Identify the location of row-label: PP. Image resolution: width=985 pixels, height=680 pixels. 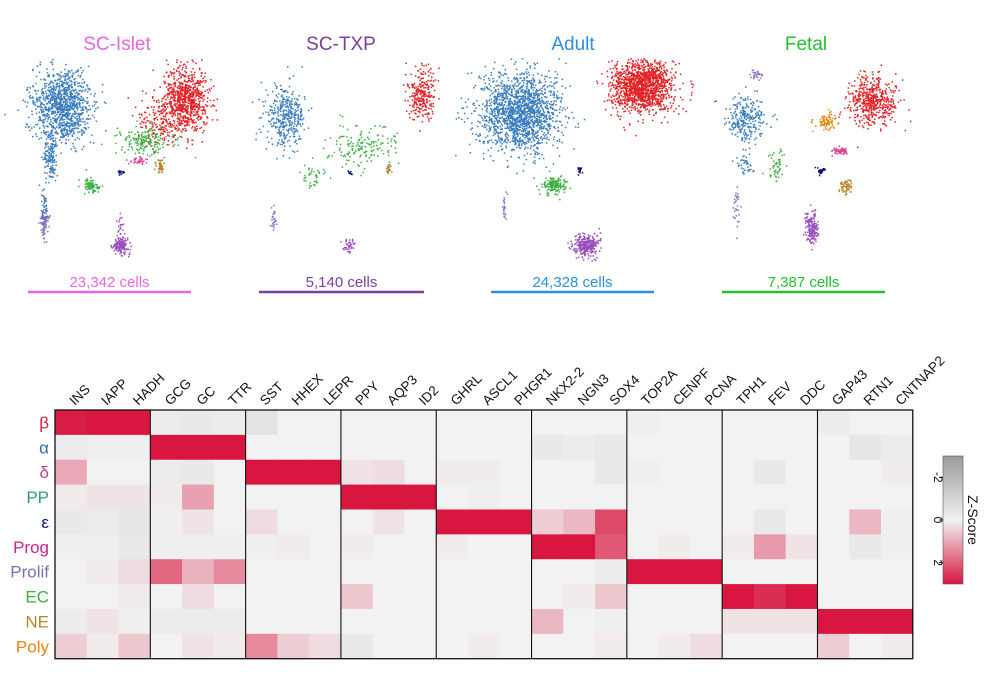
(37, 497).